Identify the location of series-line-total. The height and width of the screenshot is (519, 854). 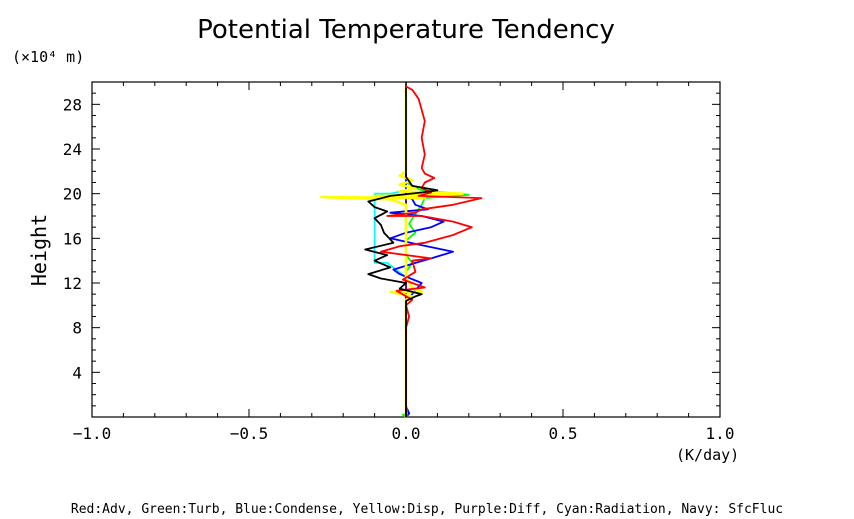
(401, 252).